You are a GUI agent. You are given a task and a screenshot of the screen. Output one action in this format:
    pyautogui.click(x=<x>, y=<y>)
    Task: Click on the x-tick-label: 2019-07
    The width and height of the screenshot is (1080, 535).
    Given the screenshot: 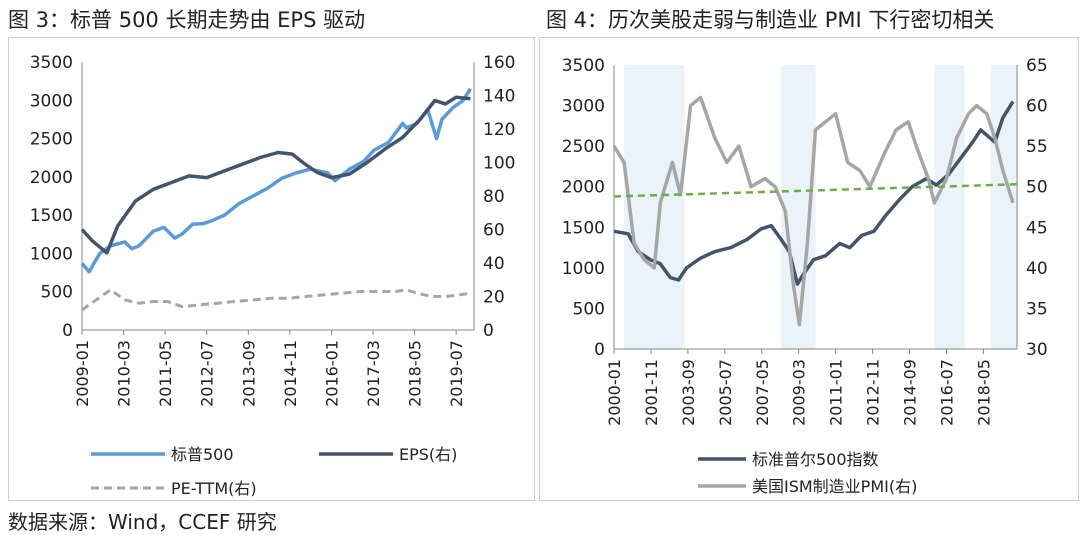 What is the action you would take?
    pyautogui.click(x=456, y=373)
    